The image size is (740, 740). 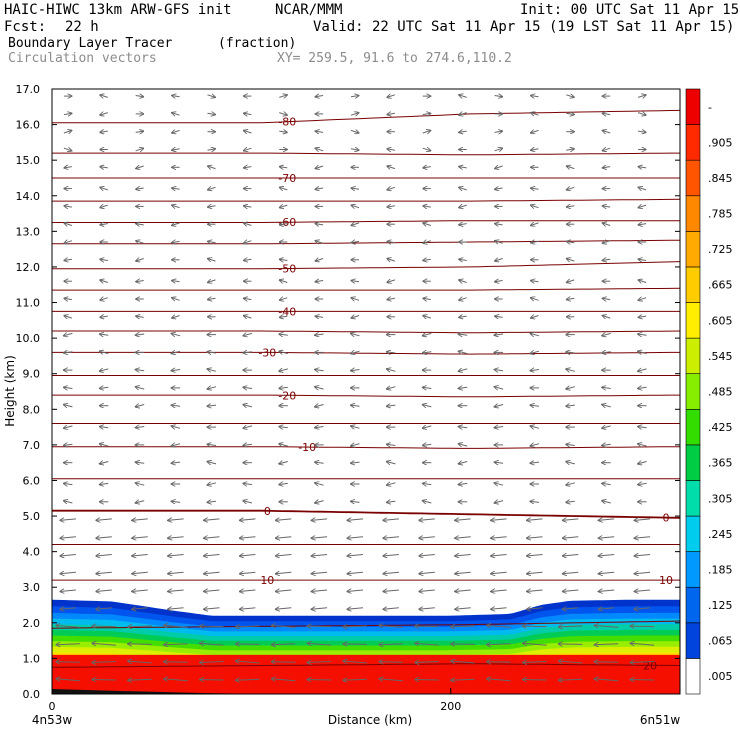 What do you see at coordinates (28, 125) in the screenshot?
I see `y-tick-label: 16.0` at bounding box center [28, 125].